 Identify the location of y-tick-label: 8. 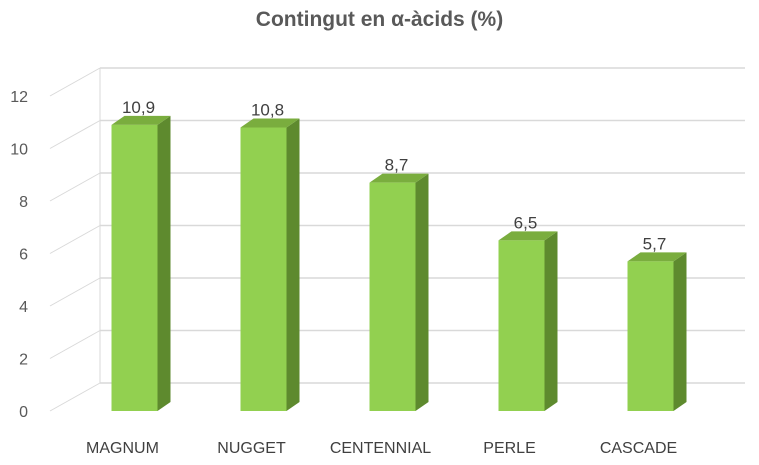
(23, 202).